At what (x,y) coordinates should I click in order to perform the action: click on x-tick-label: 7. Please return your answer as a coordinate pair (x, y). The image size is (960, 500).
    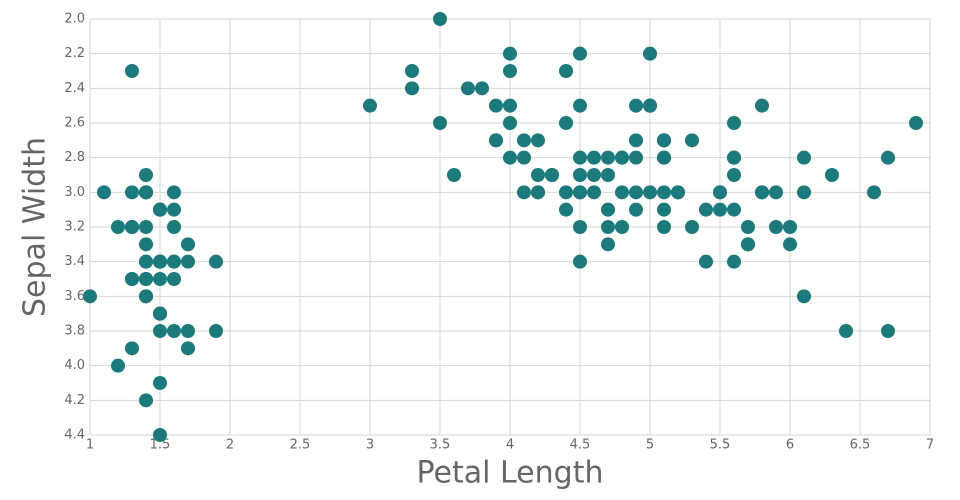
    Looking at the image, I should click on (930, 445).